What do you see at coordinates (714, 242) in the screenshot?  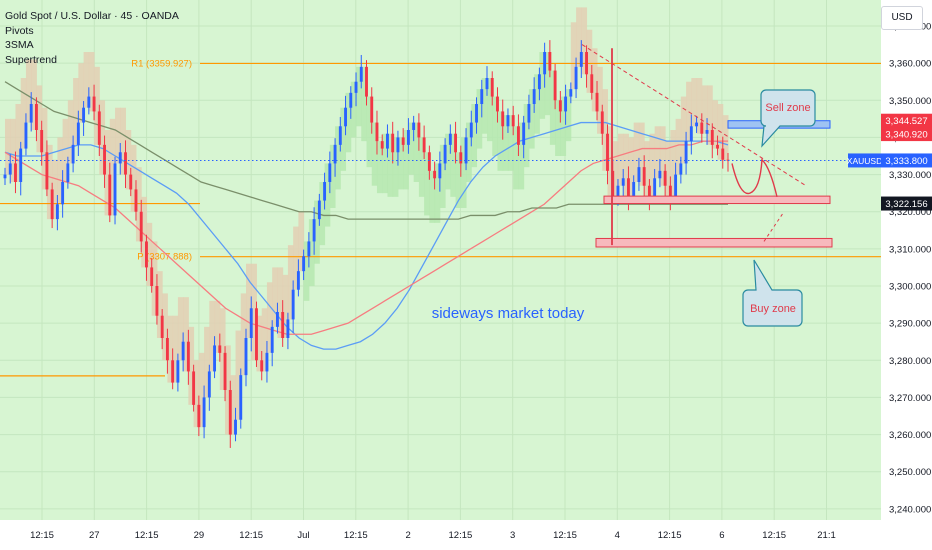 I see `trade-zone` at bounding box center [714, 242].